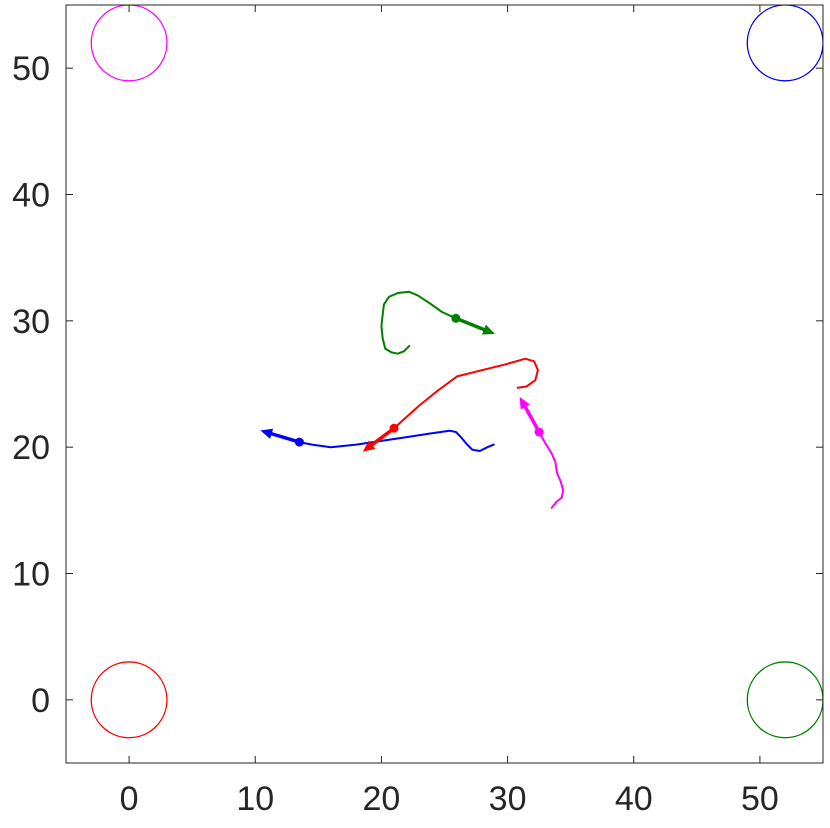 The height and width of the screenshot is (828, 830). I want to click on y-tick-label: 50, so click(31, 69).